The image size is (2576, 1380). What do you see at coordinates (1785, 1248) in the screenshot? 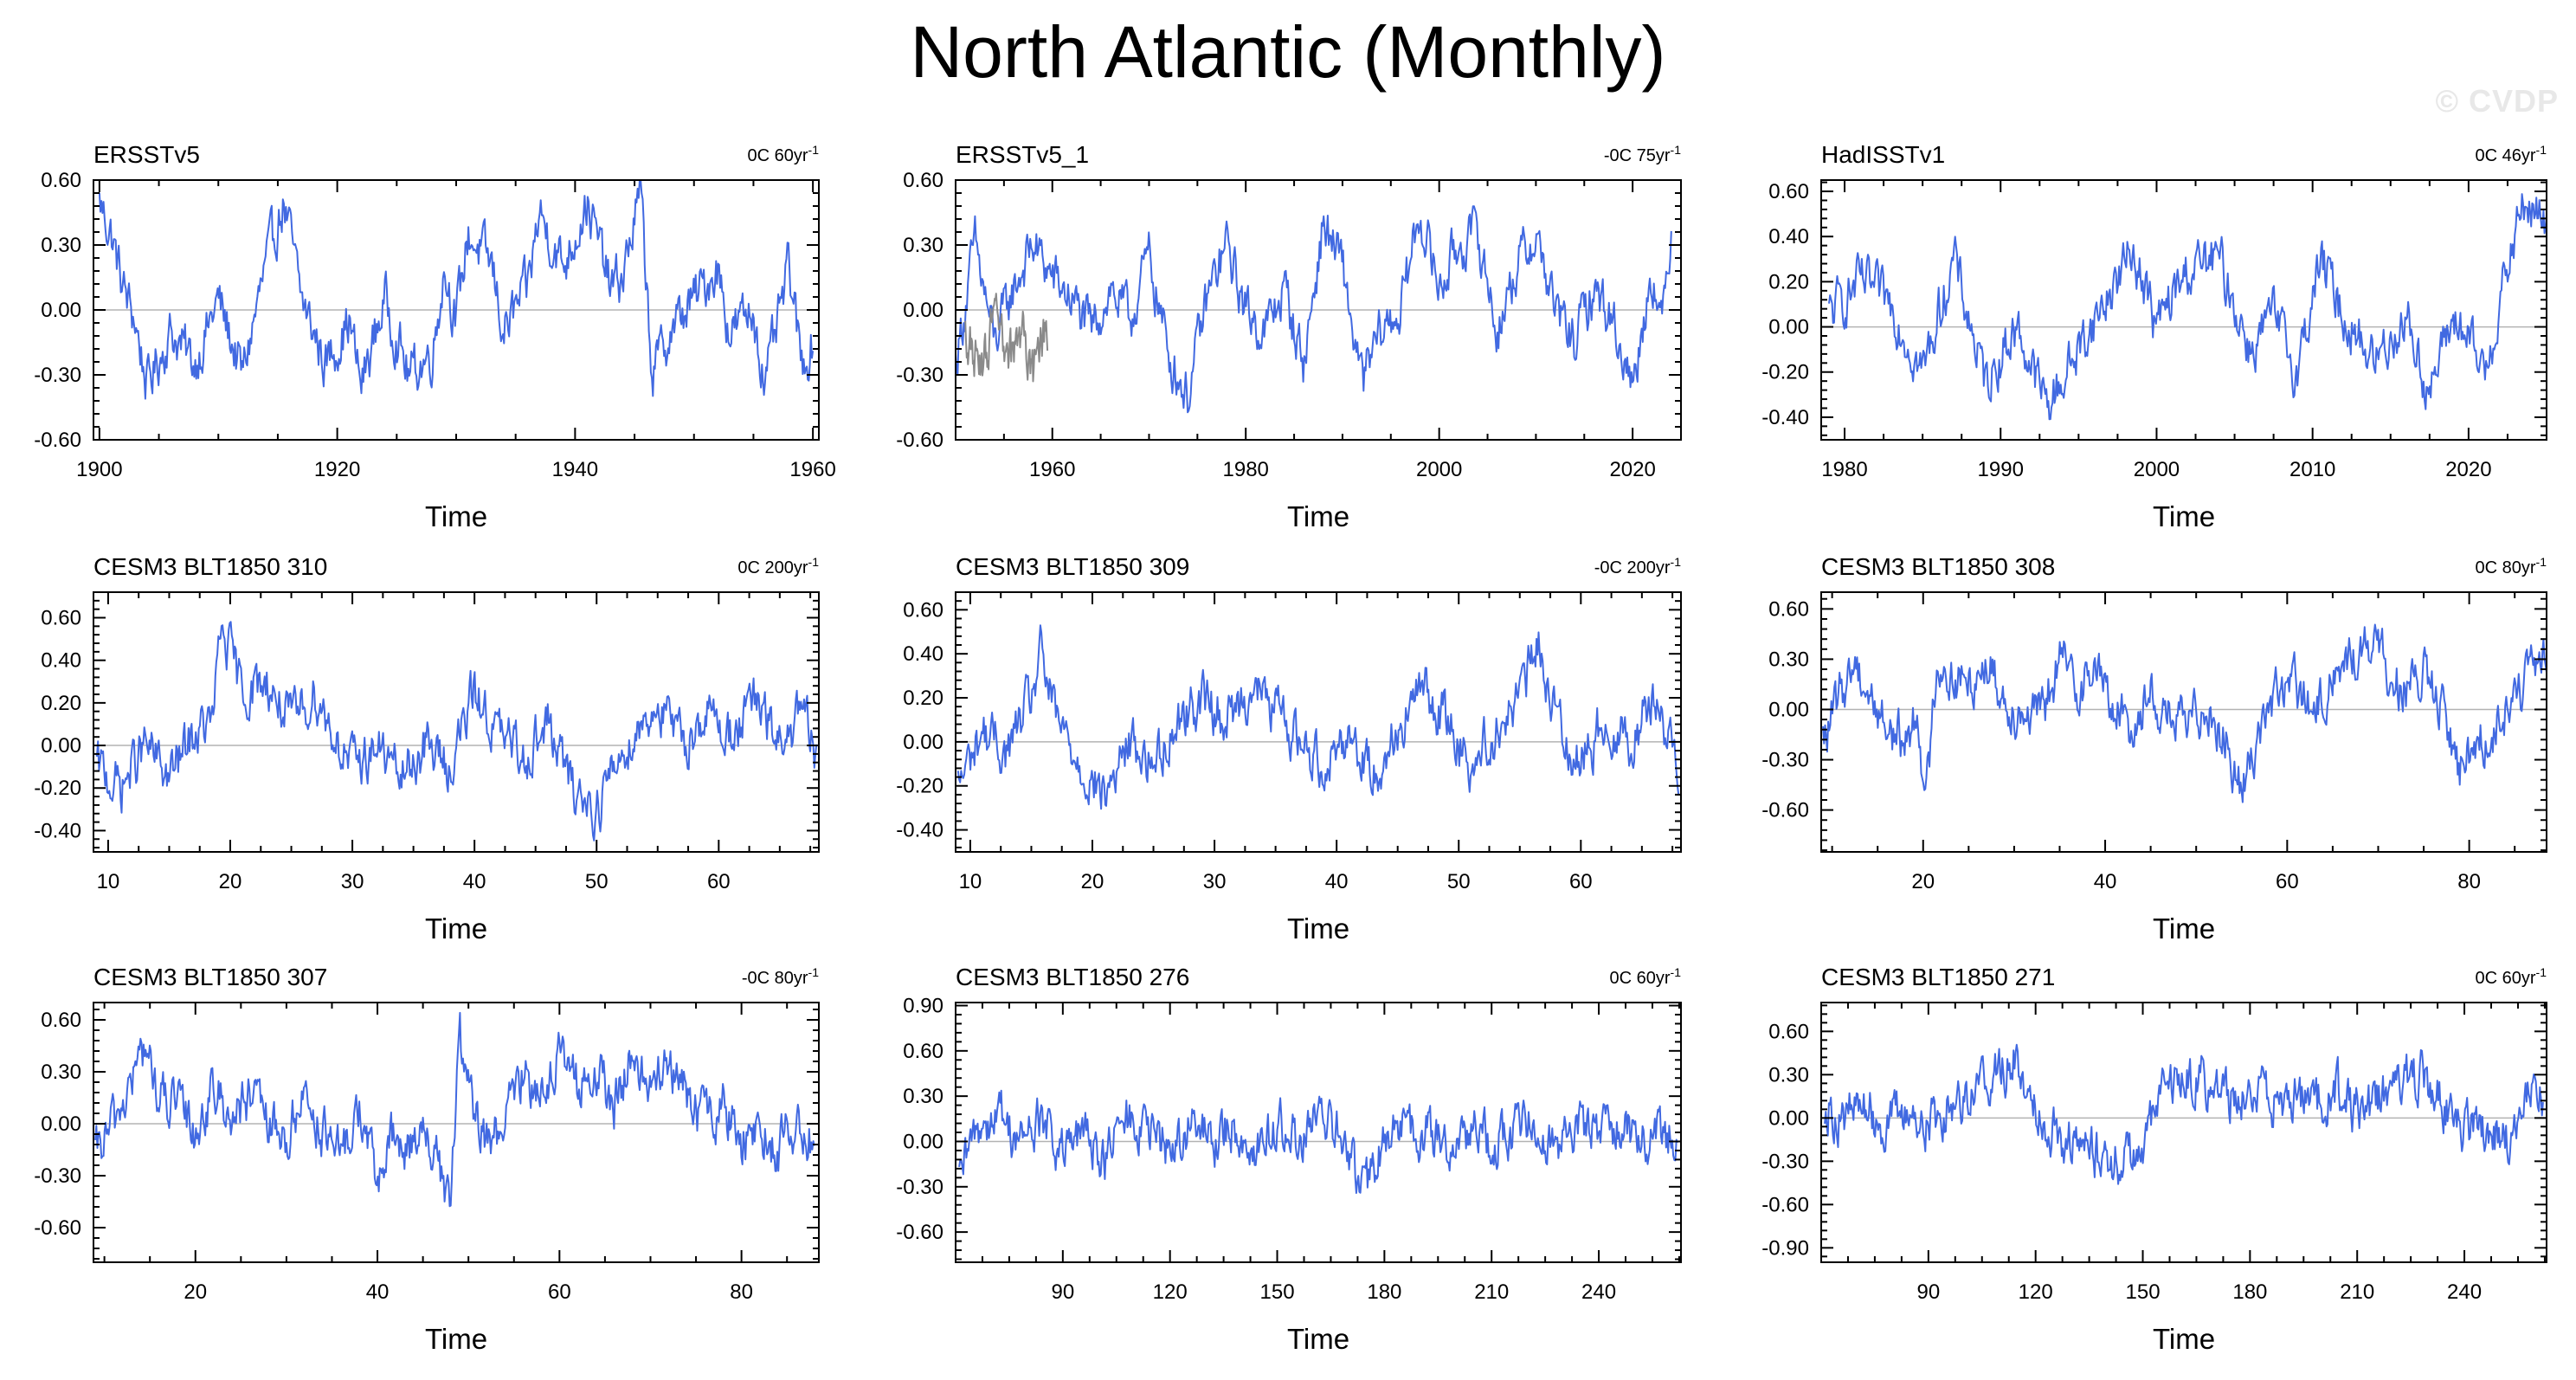
I see `y-tick-label: -0.90` at bounding box center [1785, 1248].